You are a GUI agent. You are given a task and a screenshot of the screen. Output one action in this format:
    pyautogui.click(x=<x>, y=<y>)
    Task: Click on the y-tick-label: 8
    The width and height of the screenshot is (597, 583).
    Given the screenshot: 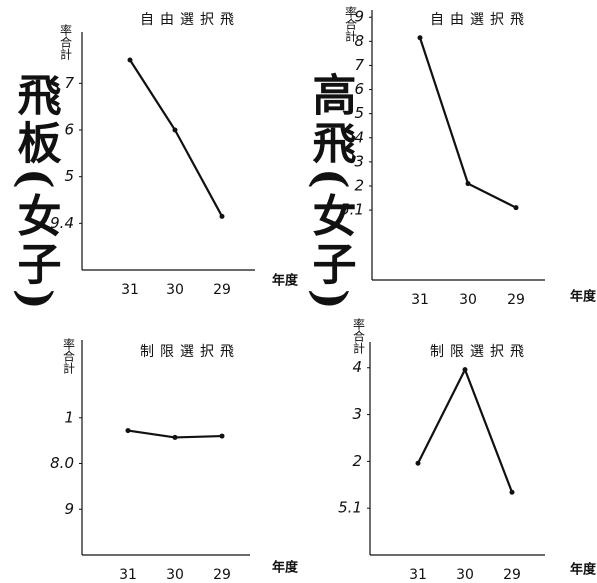 What is the action you would take?
    pyautogui.click(x=359, y=41)
    